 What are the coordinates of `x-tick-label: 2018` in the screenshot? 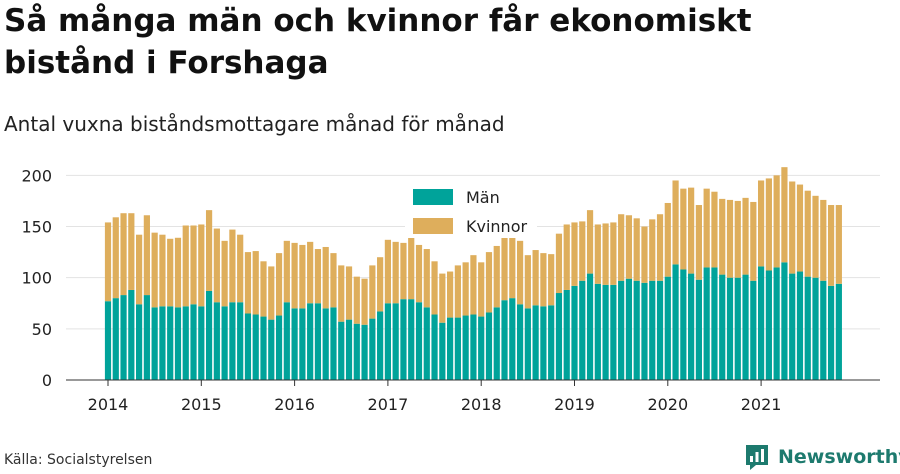 It's located at (481, 404).